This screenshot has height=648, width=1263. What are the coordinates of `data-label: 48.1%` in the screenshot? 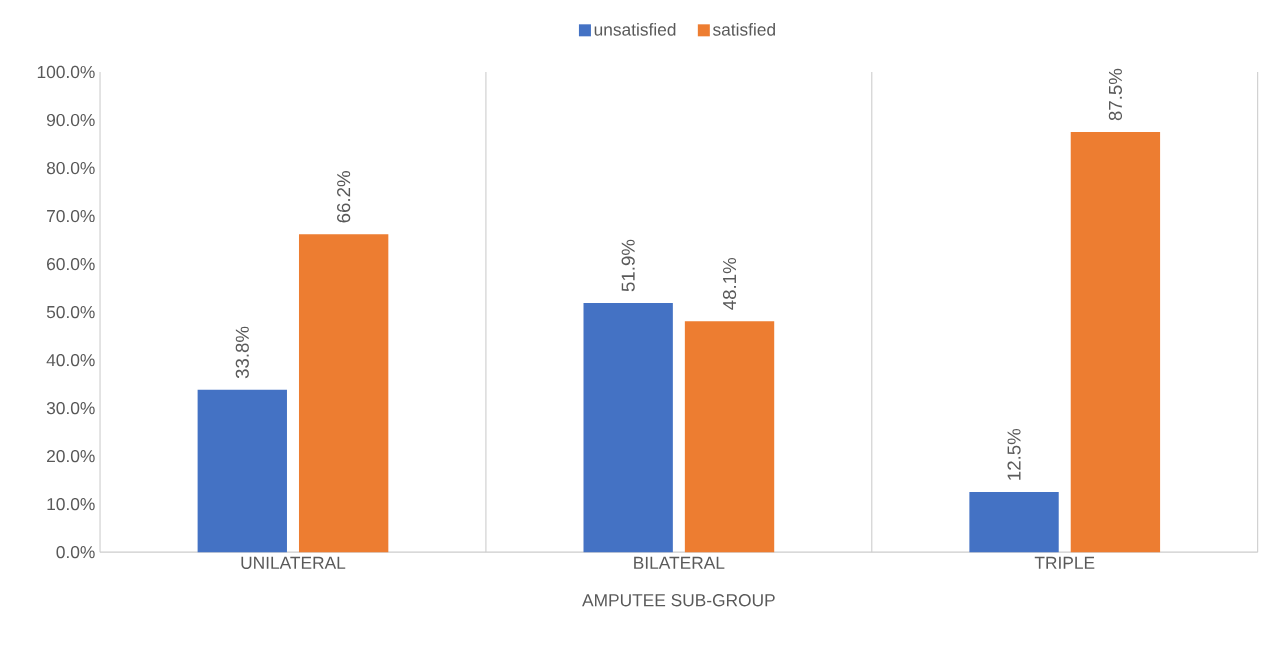 It's located at (729, 283).